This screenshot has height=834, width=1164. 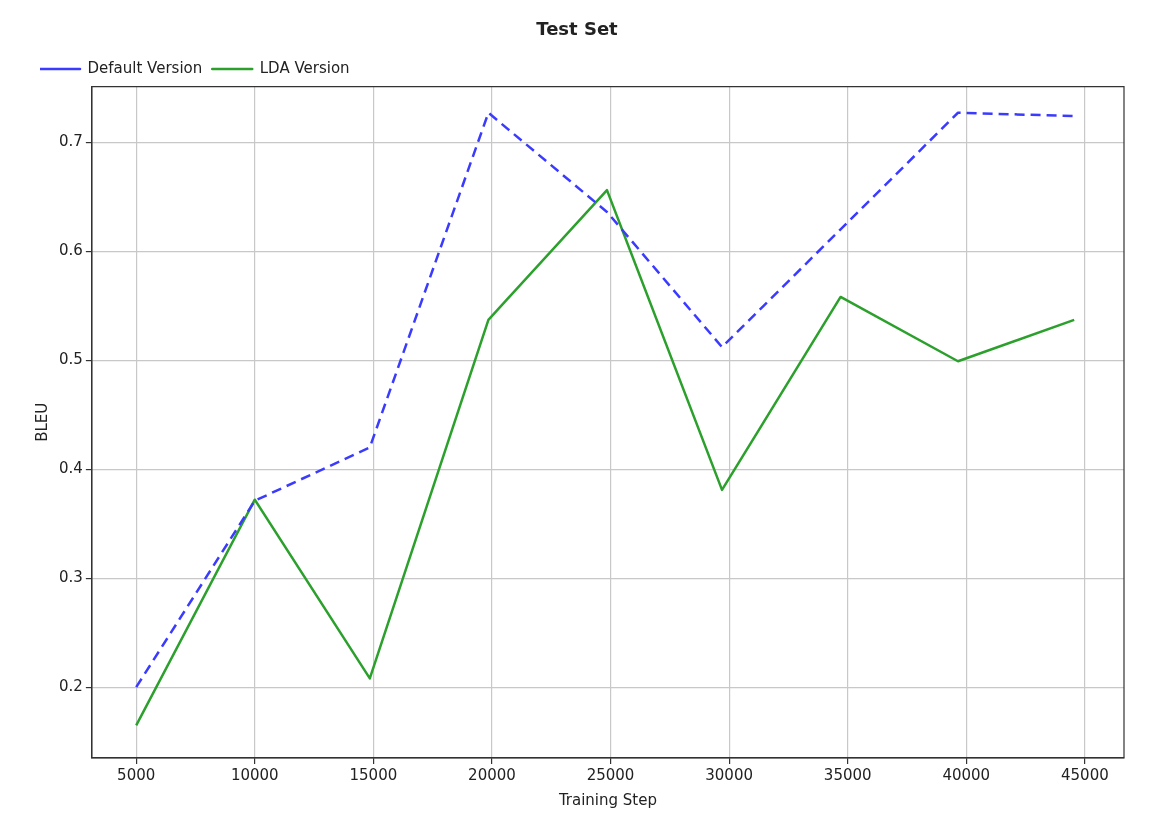 I want to click on x-tick-label: 5000, so click(x=136, y=774).